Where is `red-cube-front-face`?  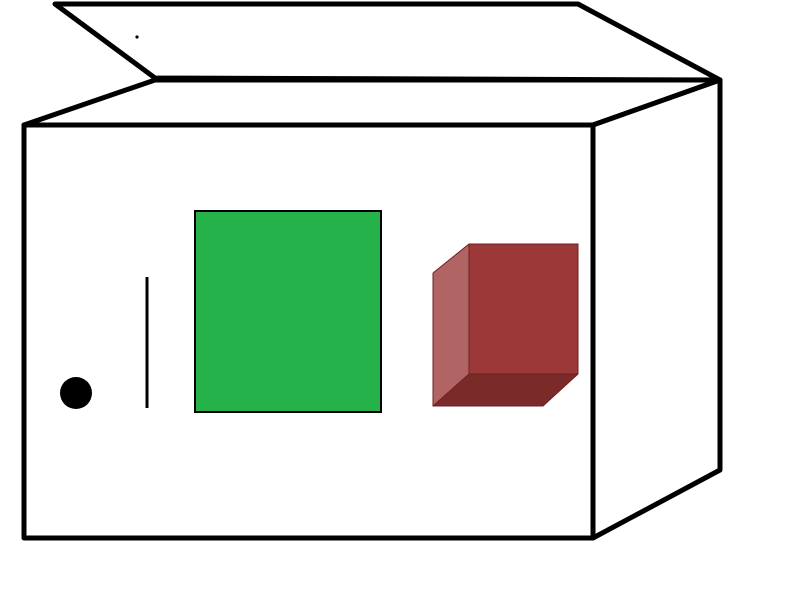
red-cube-front-face is located at coordinates (523, 309).